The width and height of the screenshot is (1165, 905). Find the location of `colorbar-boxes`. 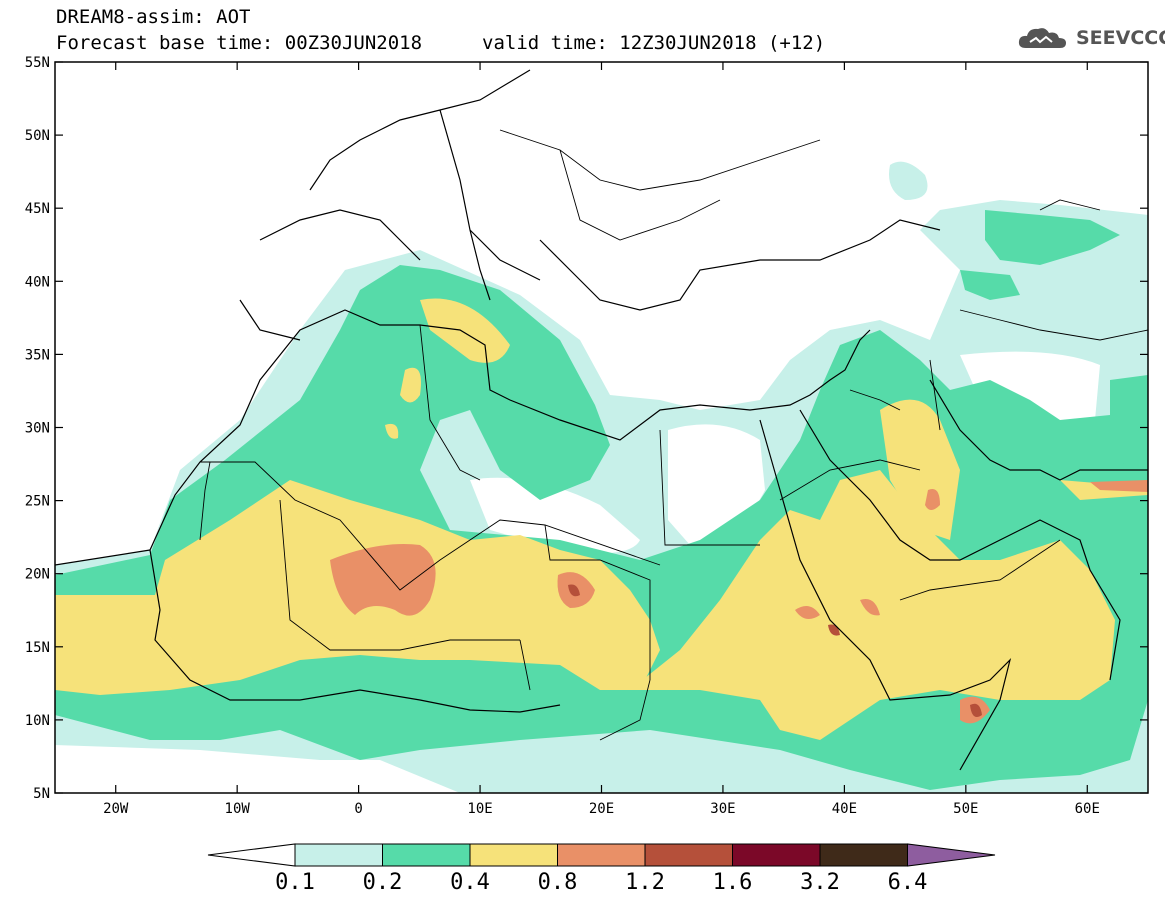

colorbar-boxes is located at coordinates (601, 855).